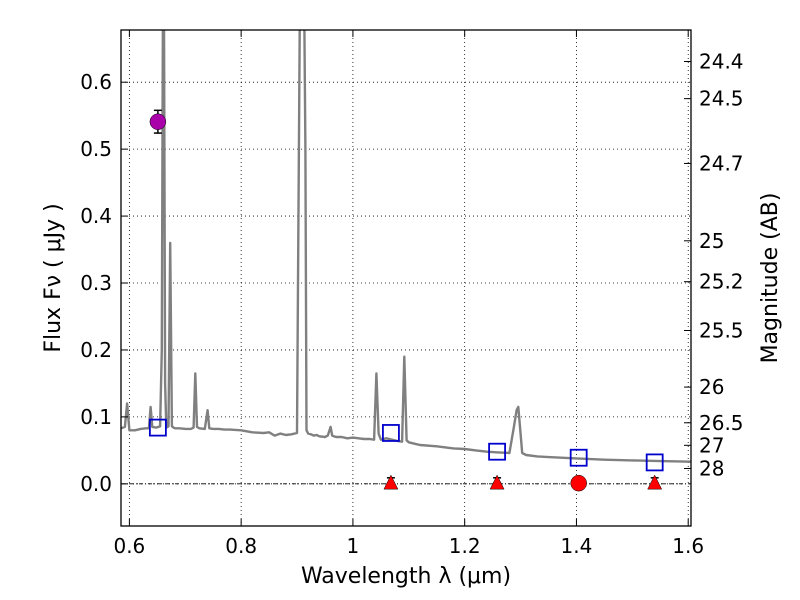  What do you see at coordinates (96, 216) in the screenshot?
I see `y-tick-label: 0.4` at bounding box center [96, 216].